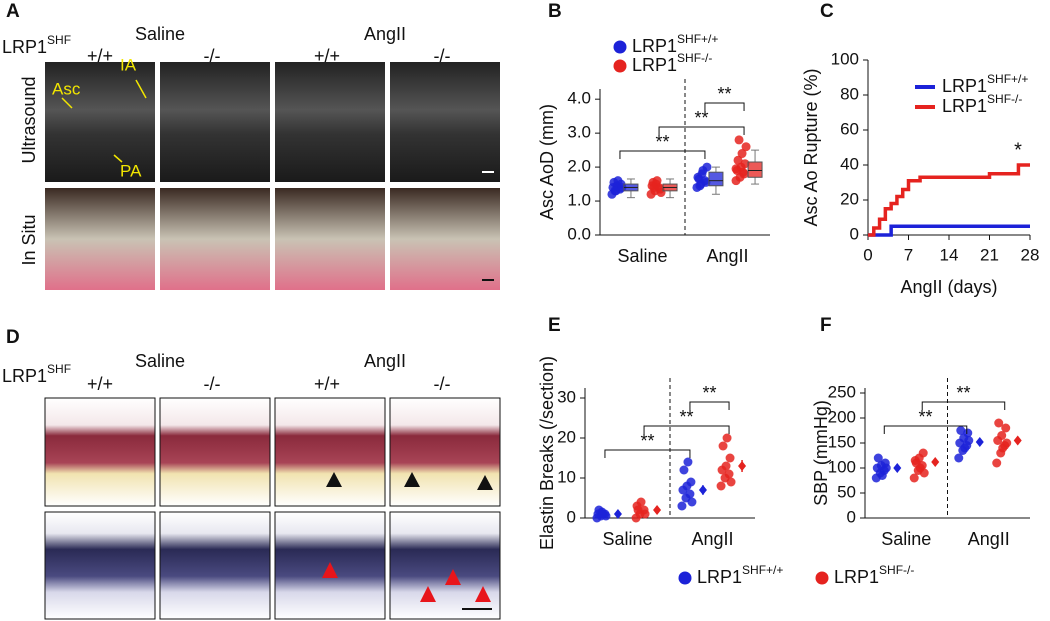  I want to click on y-tick-label: 150, so click(842, 441).